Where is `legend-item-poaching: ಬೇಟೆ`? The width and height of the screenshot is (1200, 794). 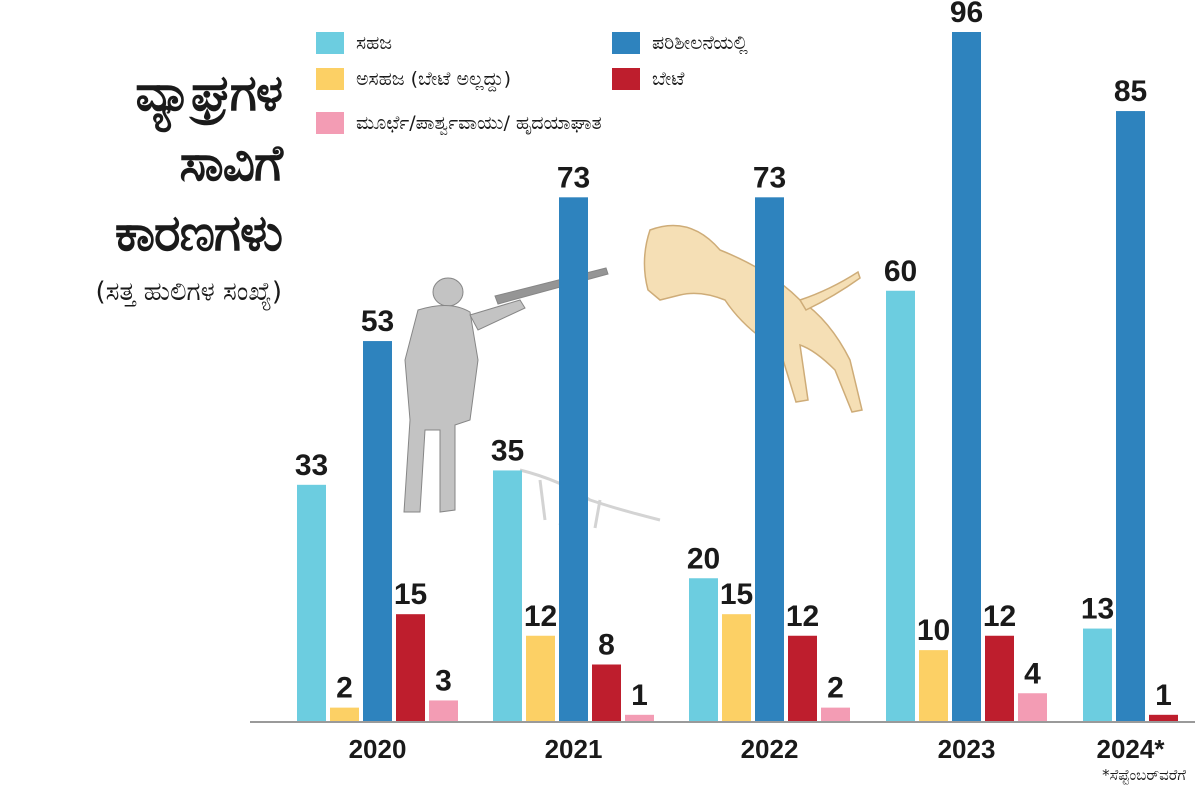 legend-item-poaching: ಬೇಟೆ is located at coordinates (648, 79).